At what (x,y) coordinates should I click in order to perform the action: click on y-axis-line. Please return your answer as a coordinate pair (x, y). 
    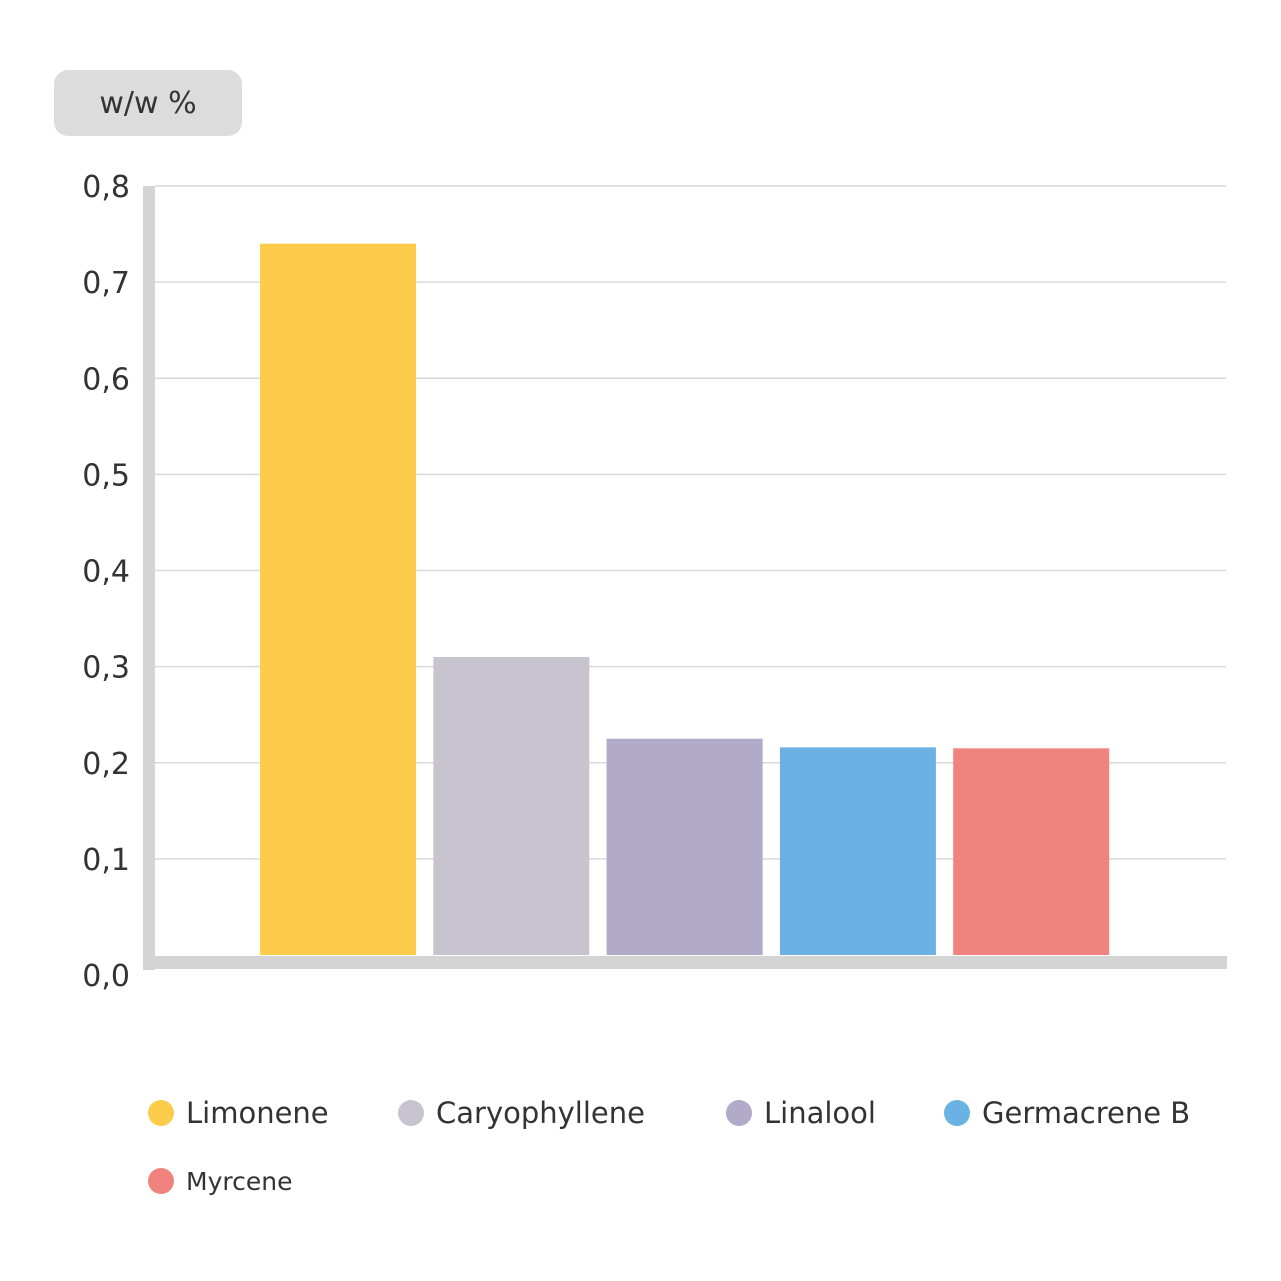
    Looking at the image, I should click on (149, 578).